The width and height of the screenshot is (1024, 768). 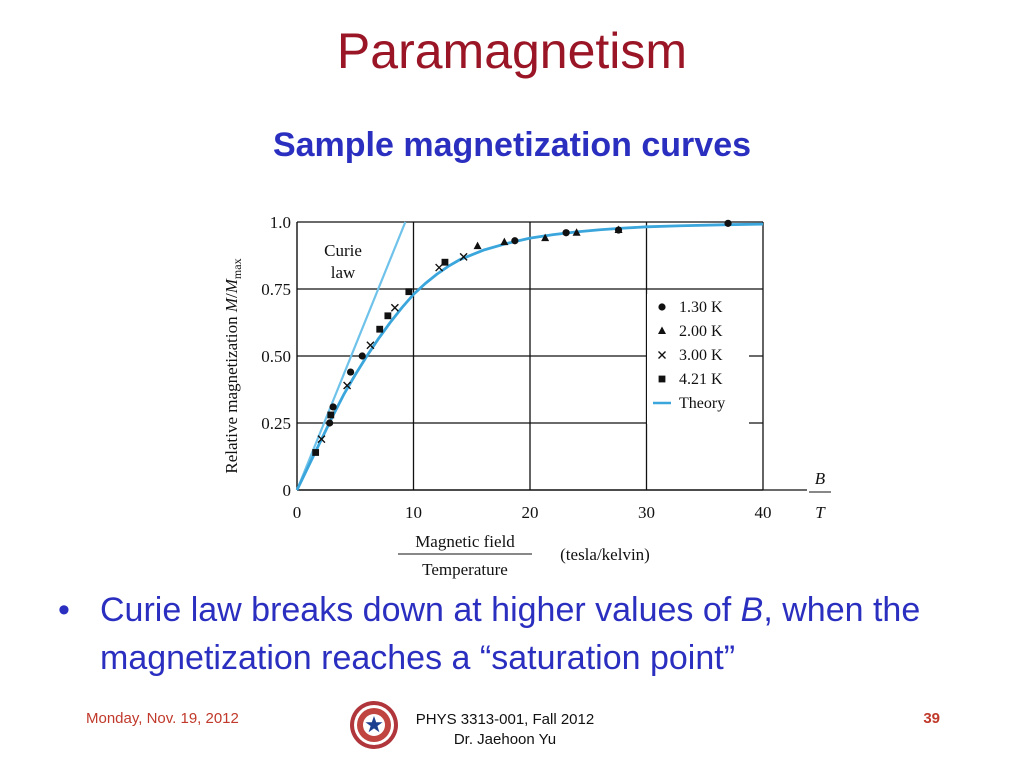 What do you see at coordinates (465, 569) in the screenshot?
I see `x-axis-label-denominator: Temperature` at bounding box center [465, 569].